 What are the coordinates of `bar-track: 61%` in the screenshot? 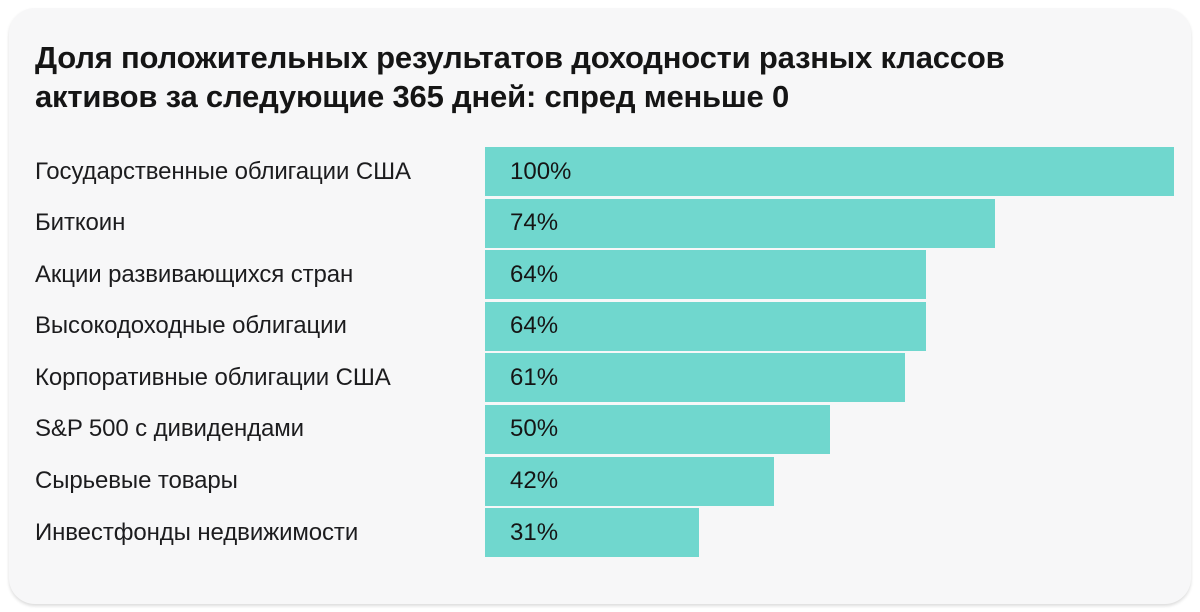 It's located at (829, 378).